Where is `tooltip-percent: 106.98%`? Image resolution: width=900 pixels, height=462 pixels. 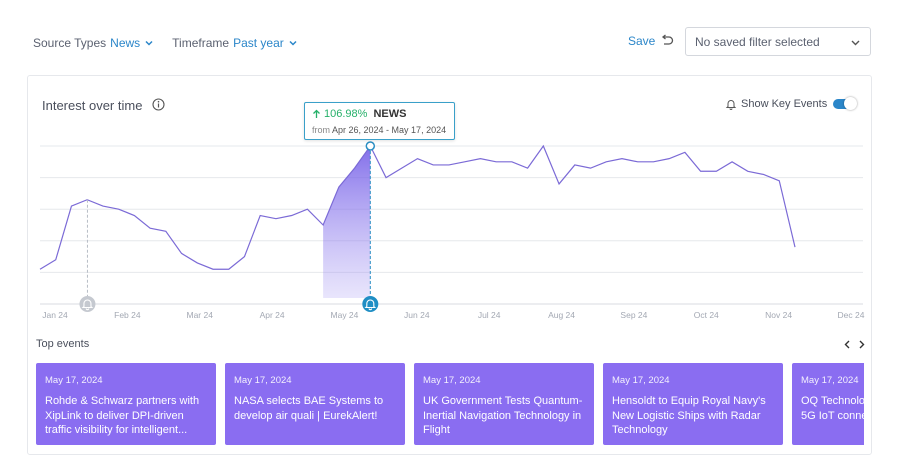
tooltip-percent: 106.98% is located at coordinates (346, 114).